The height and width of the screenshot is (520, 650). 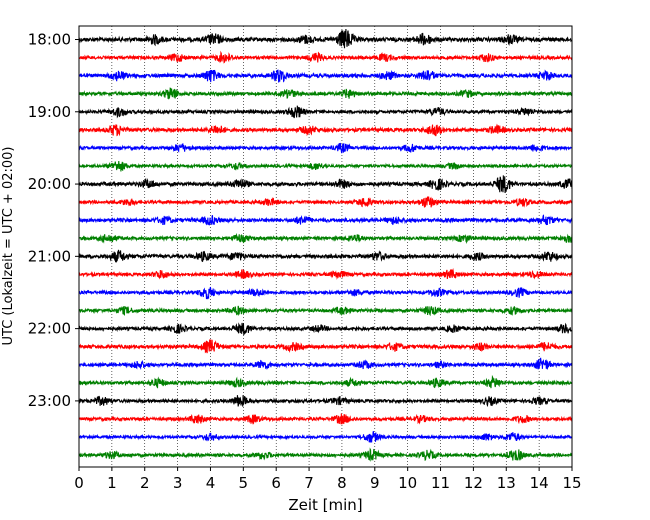 I want to click on x-tick-label: 10, so click(x=407, y=483).